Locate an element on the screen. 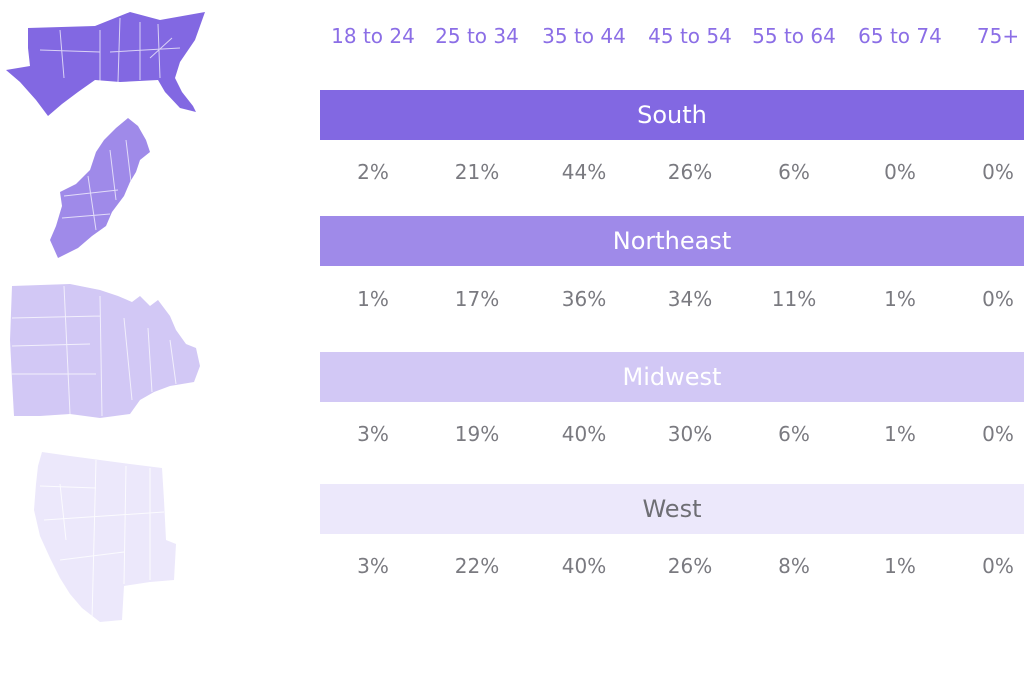 The height and width of the screenshot is (683, 1024). midwest-region-map-icon is located at coordinates (105, 351).